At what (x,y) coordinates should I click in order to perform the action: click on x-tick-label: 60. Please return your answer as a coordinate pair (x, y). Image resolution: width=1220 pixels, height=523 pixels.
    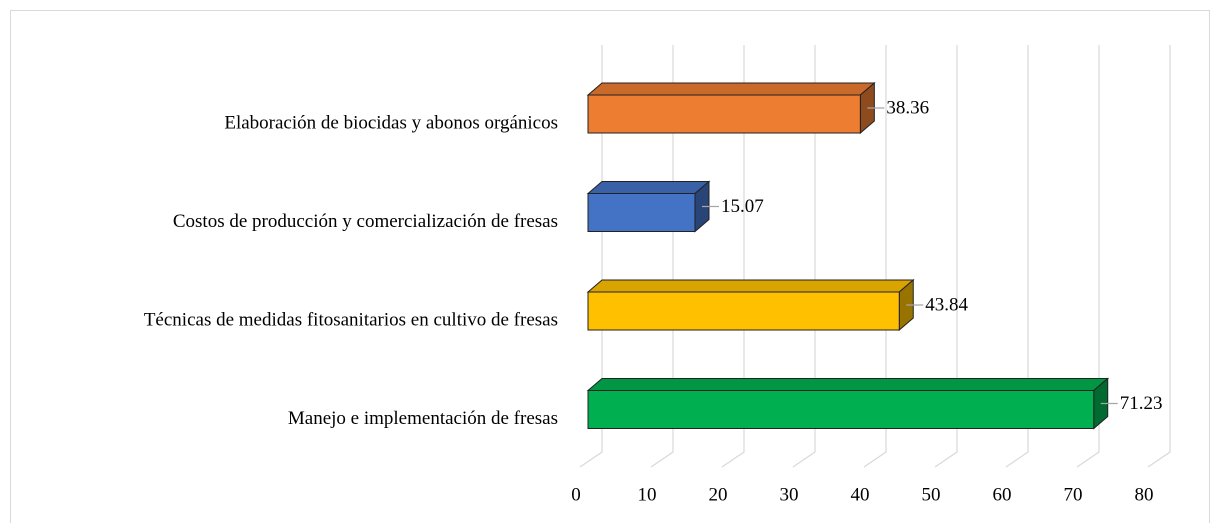
    Looking at the image, I should click on (1002, 494).